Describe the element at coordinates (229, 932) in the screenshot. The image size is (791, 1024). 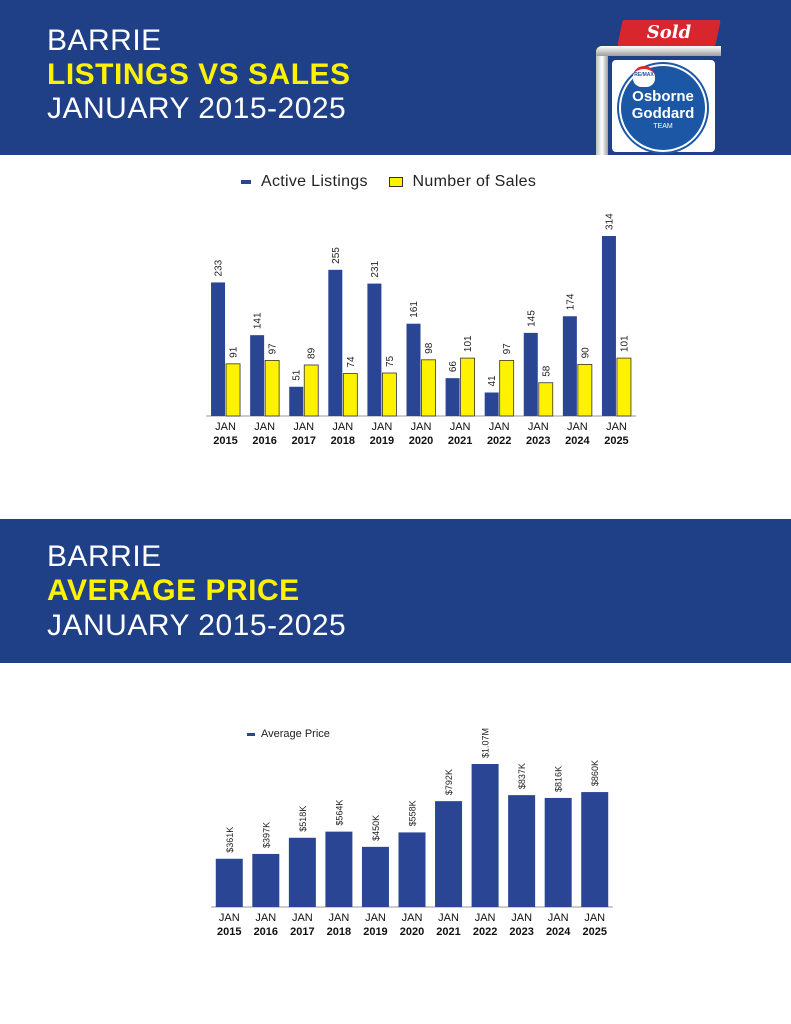
I see `x-tick-label: 2015` at that location.